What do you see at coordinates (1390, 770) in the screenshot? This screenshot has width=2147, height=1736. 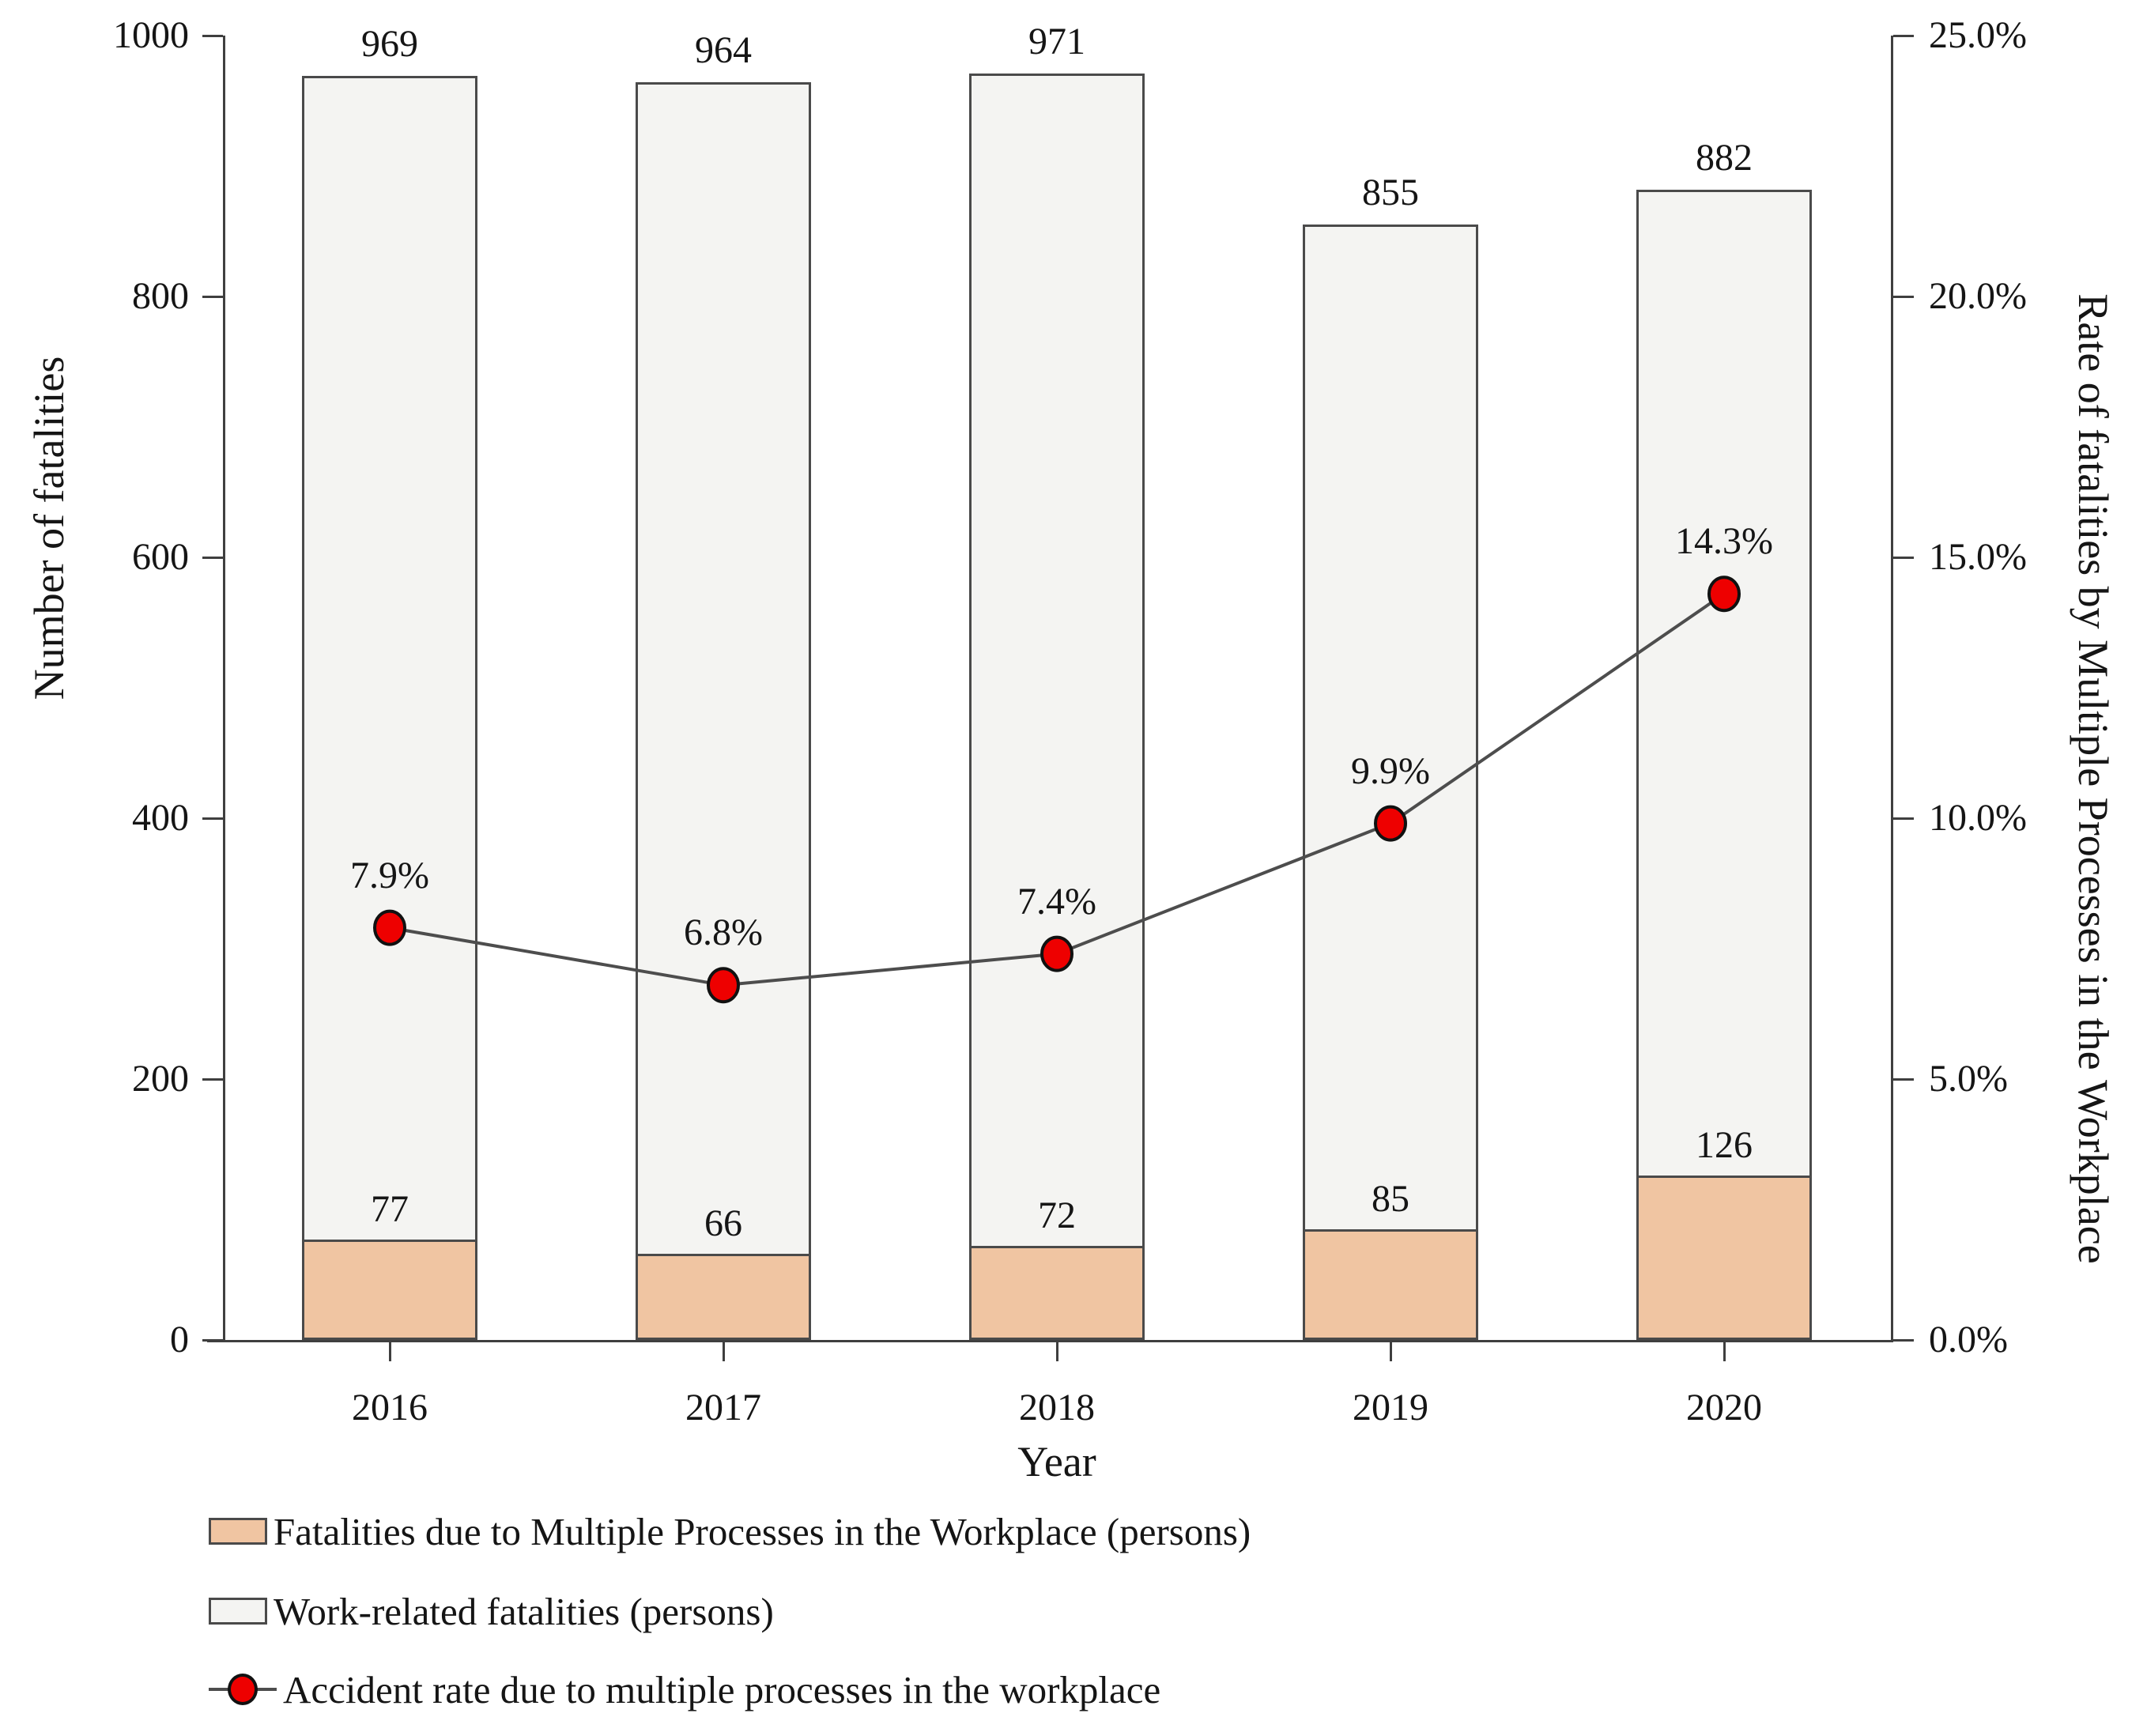 I see `rate-value-label-2019: 9.9%` at bounding box center [1390, 770].